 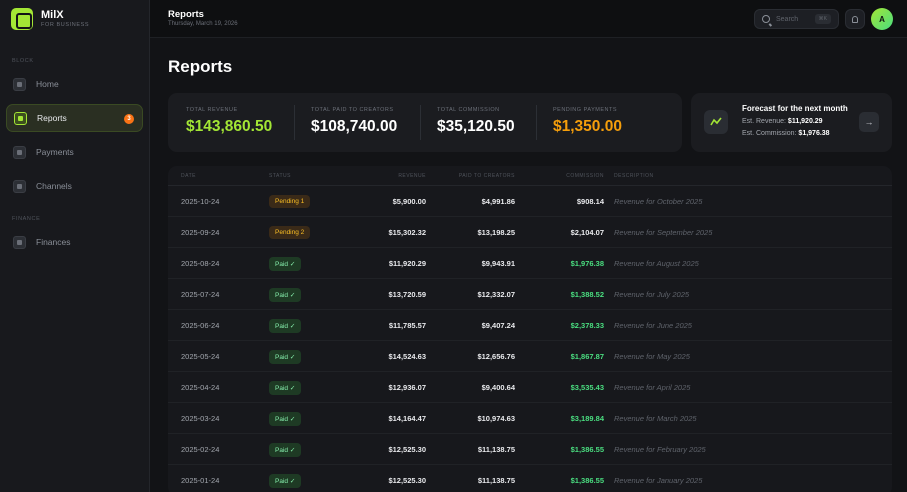 What do you see at coordinates (26, 219) in the screenshot?
I see `sidebar-section-label: FINANCE` at bounding box center [26, 219].